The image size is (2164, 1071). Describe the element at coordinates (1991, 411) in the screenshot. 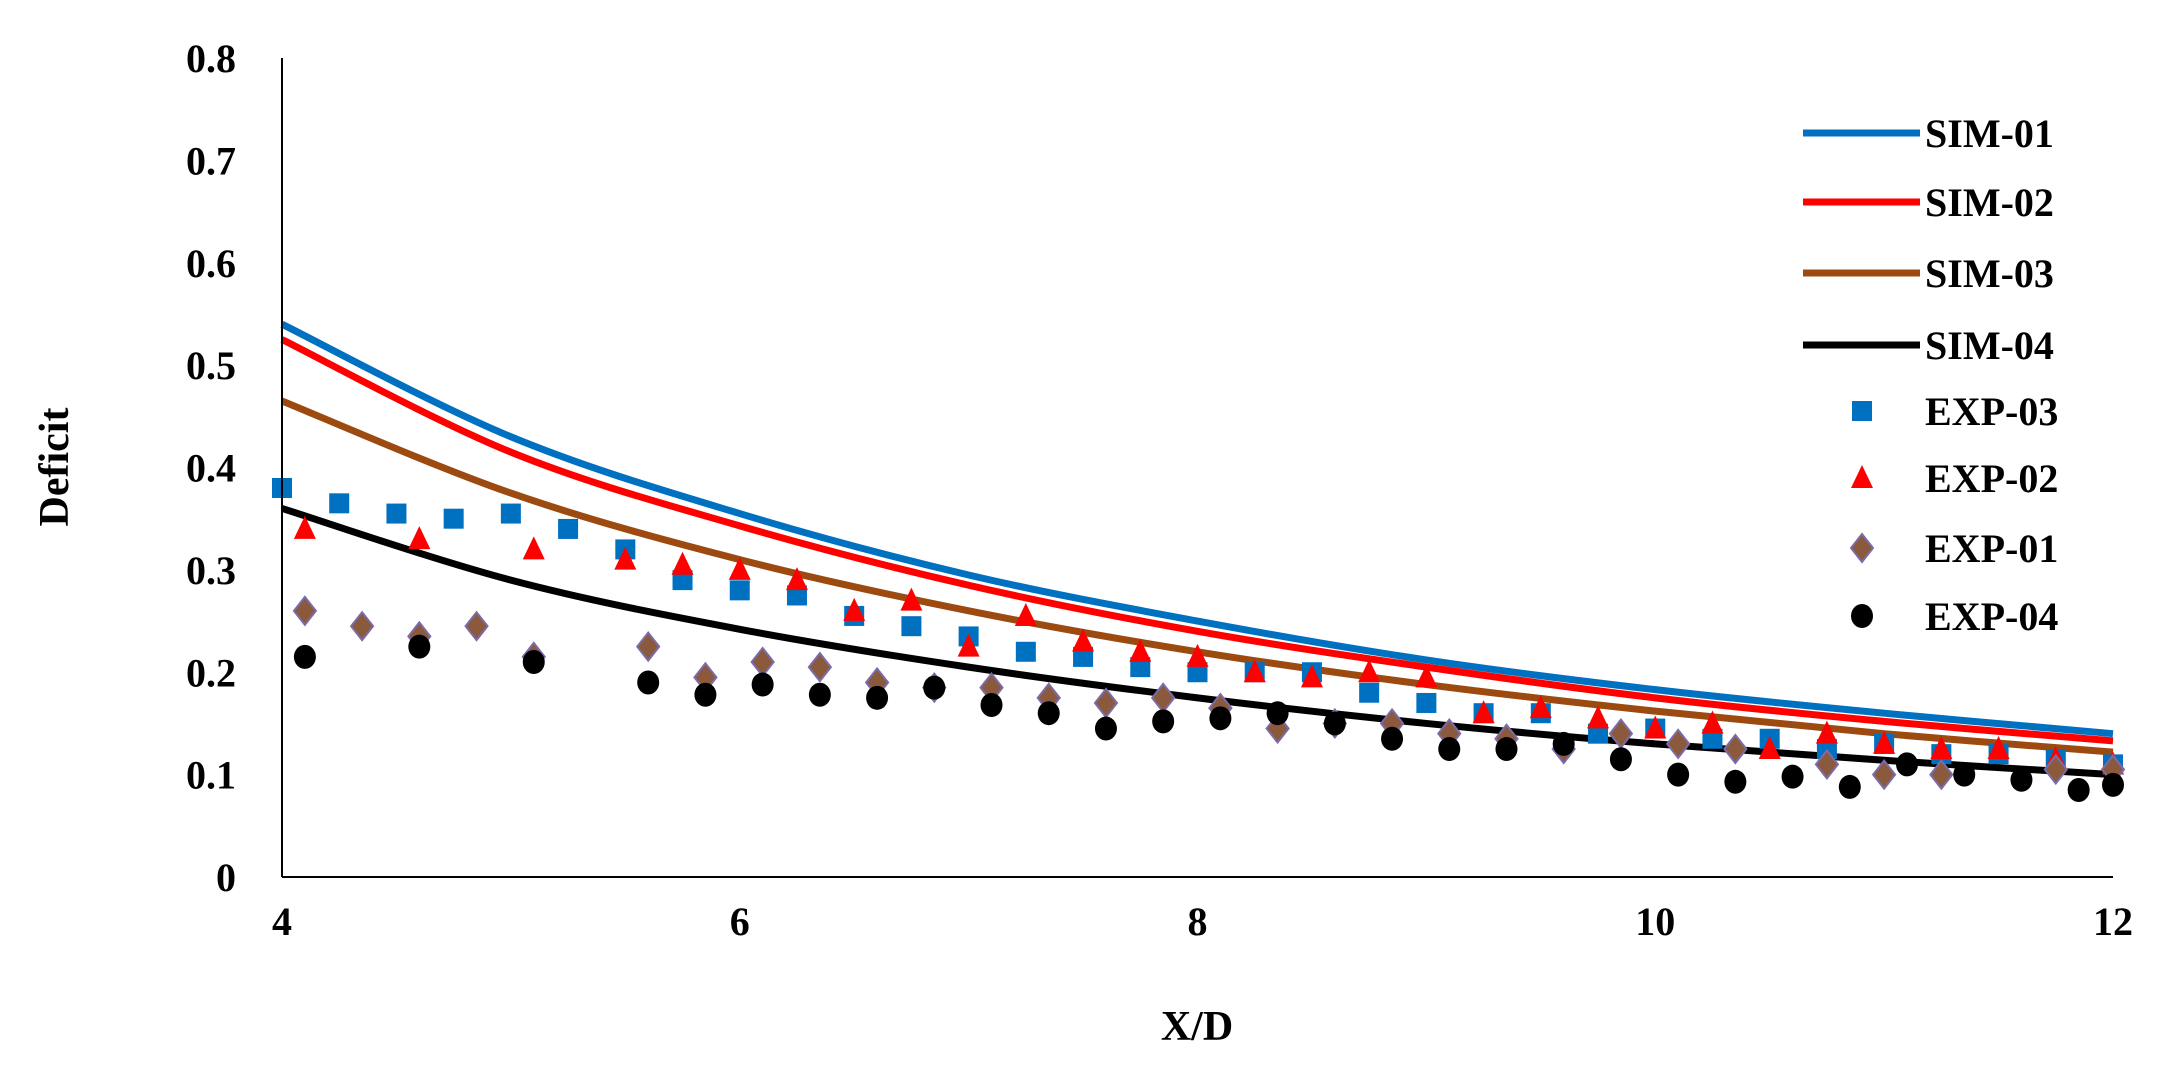

I see `legend-label: EXP-03` at that location.